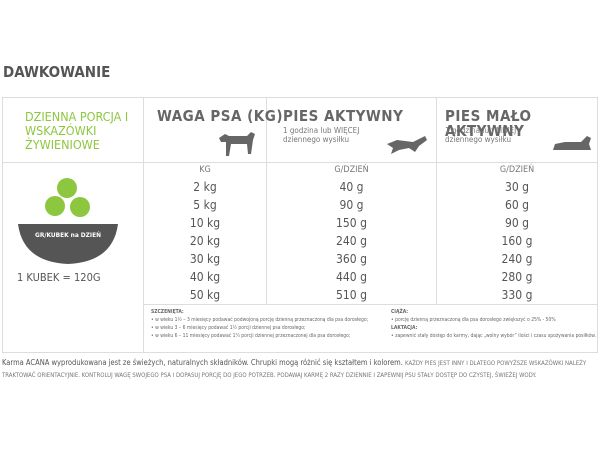 This screenshot has width=600, height=450. I want to click on table-cell: 2 kg, so click(205, 187).